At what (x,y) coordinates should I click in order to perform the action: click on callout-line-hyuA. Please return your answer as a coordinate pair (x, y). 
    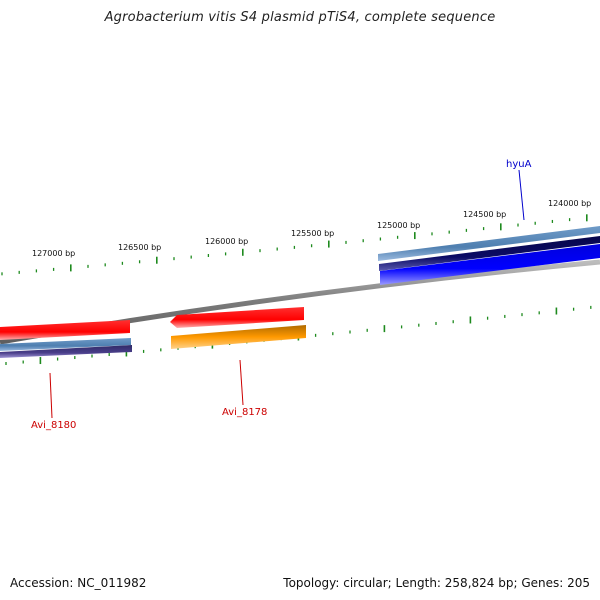
    Looking at the image, I should click on (521, 195).